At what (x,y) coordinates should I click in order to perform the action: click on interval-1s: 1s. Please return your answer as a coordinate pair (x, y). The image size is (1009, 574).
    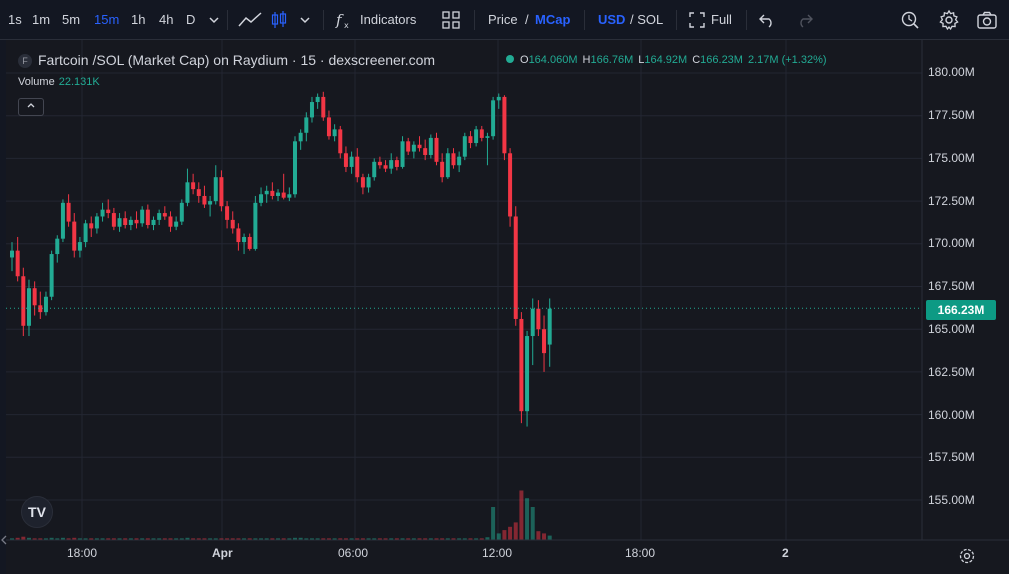
    Looking at the image, I should click on (15, 19).